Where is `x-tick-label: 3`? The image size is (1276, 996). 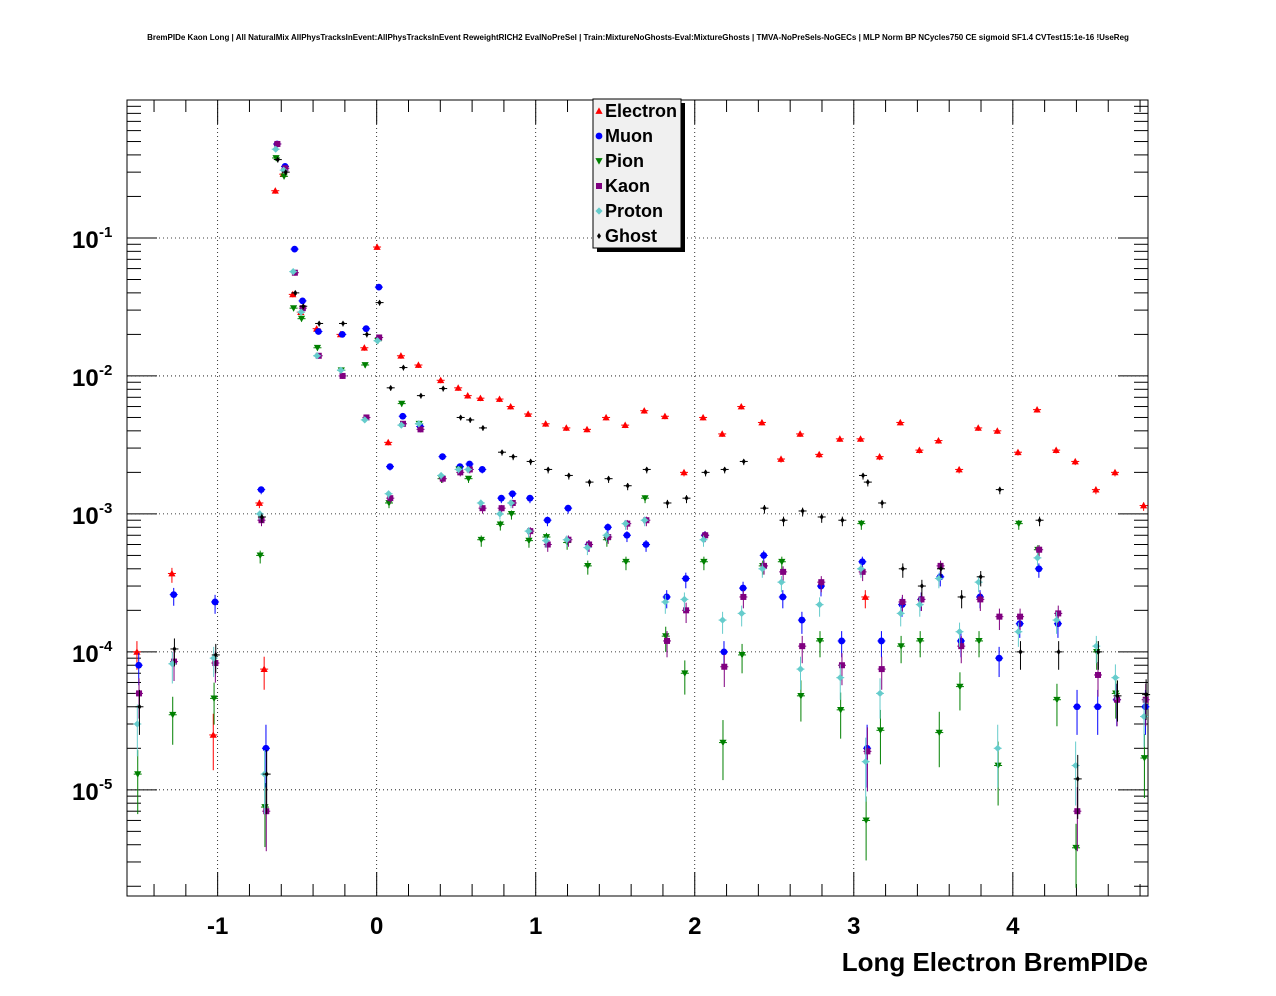 x-tick-label: 3 is located at coordinates (853, 926).